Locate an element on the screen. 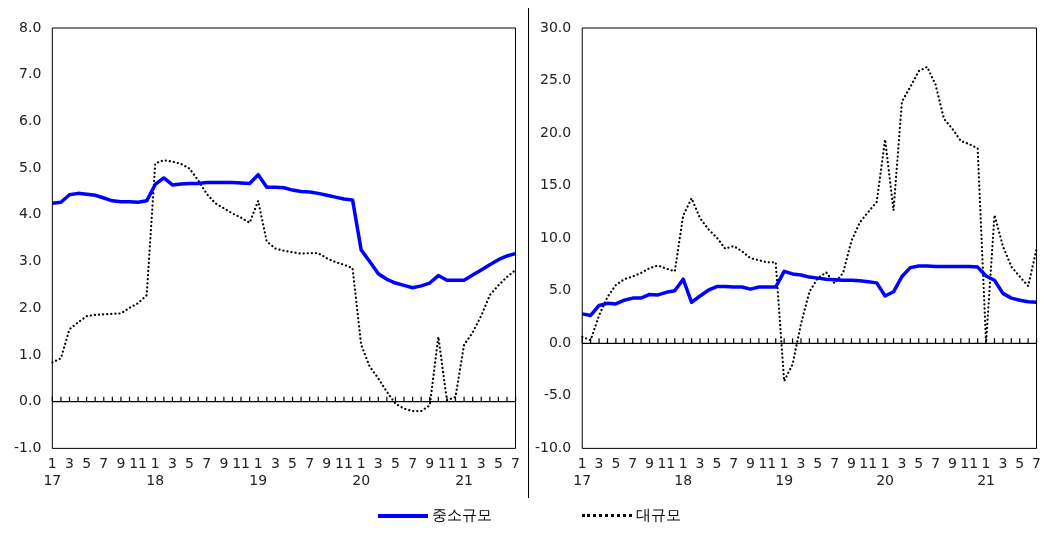 The width and height of the screenshot is (1059, 557). y-tick-label: -10.0 is located at coordinates (553, 447).